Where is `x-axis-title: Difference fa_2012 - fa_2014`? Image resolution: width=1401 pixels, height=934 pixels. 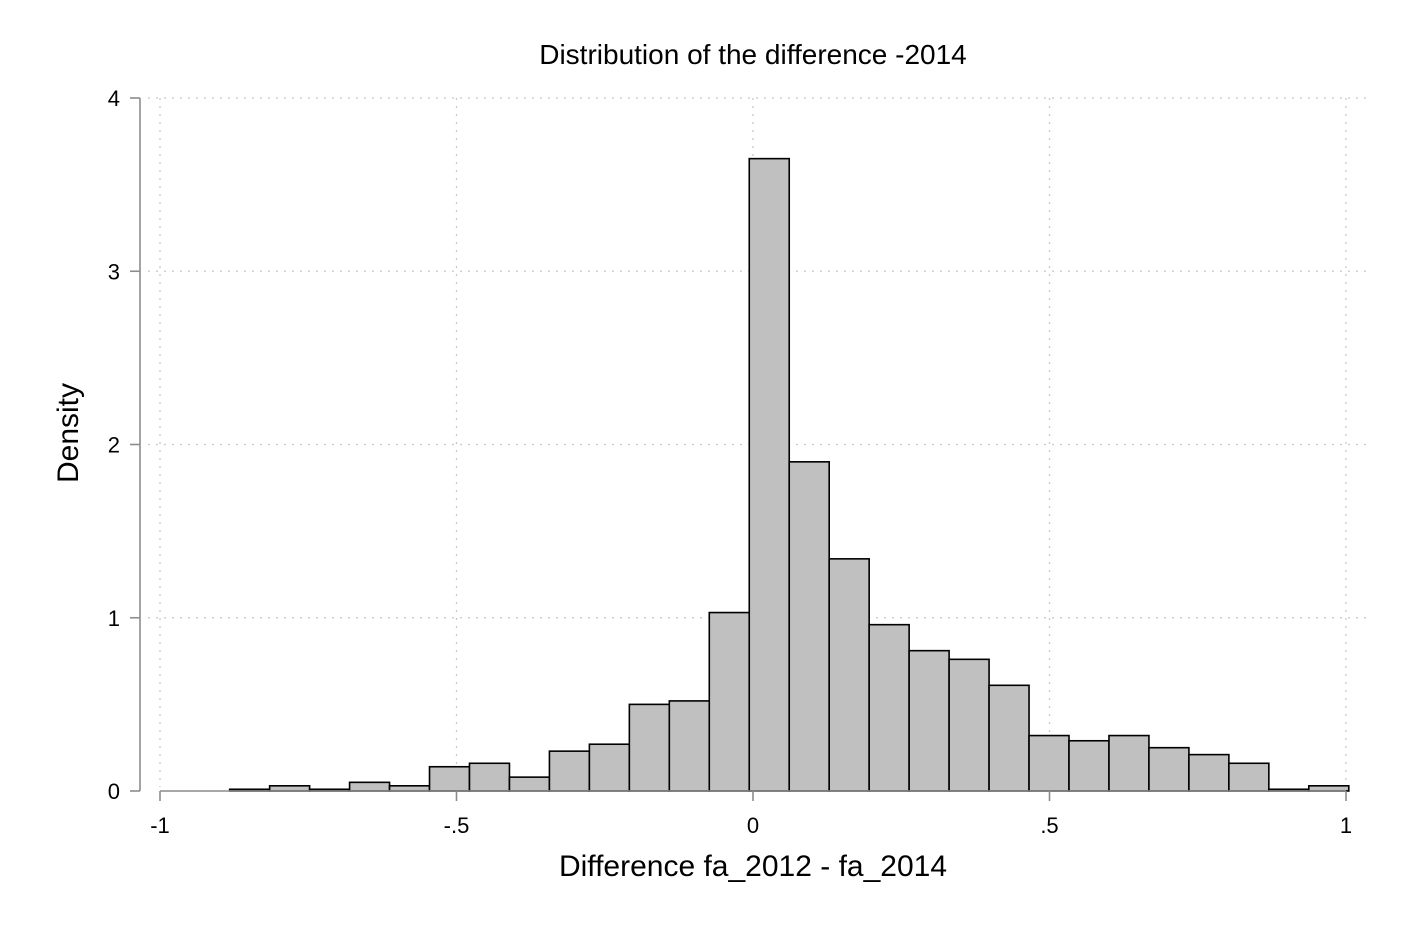
x-axis-title: Difference fa_2012 - fa_2014 is located at coordinates (753, 866).